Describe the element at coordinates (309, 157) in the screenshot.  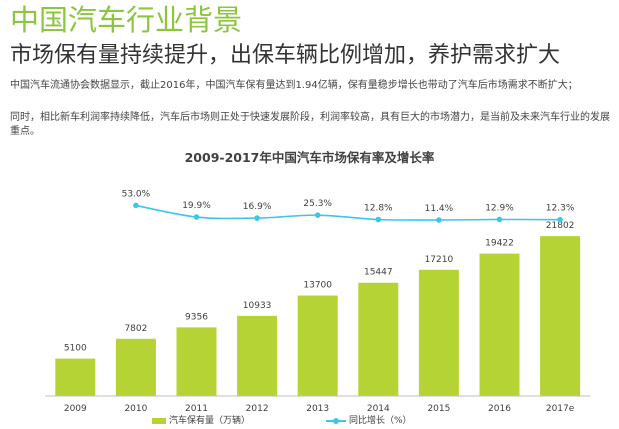
I see `chart-title: 2009-2017年中国汽车市场保有率及增长率` at that location.